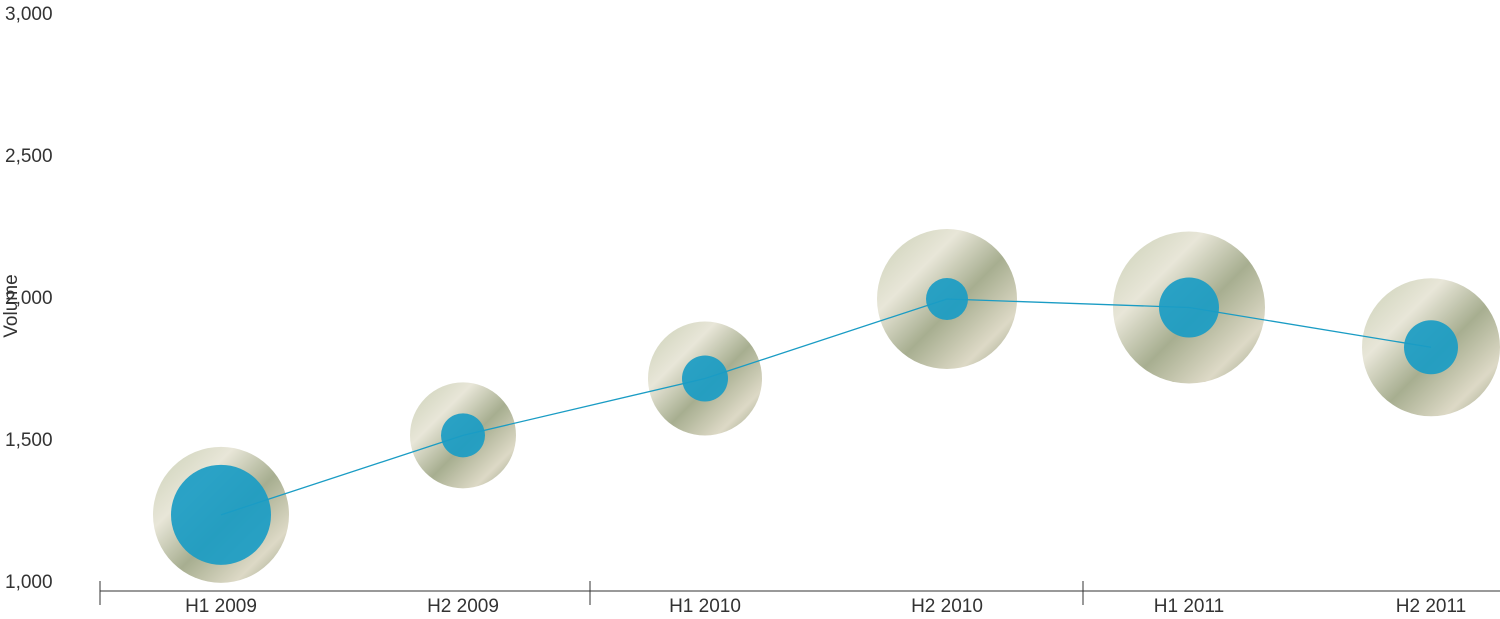 The height and width of the screenshot is (619, 1500). What do you see at coordinates (705, 606) in the screenshot?
I see `x-tick-label: H1 2010` at bounding box center [705, 606].